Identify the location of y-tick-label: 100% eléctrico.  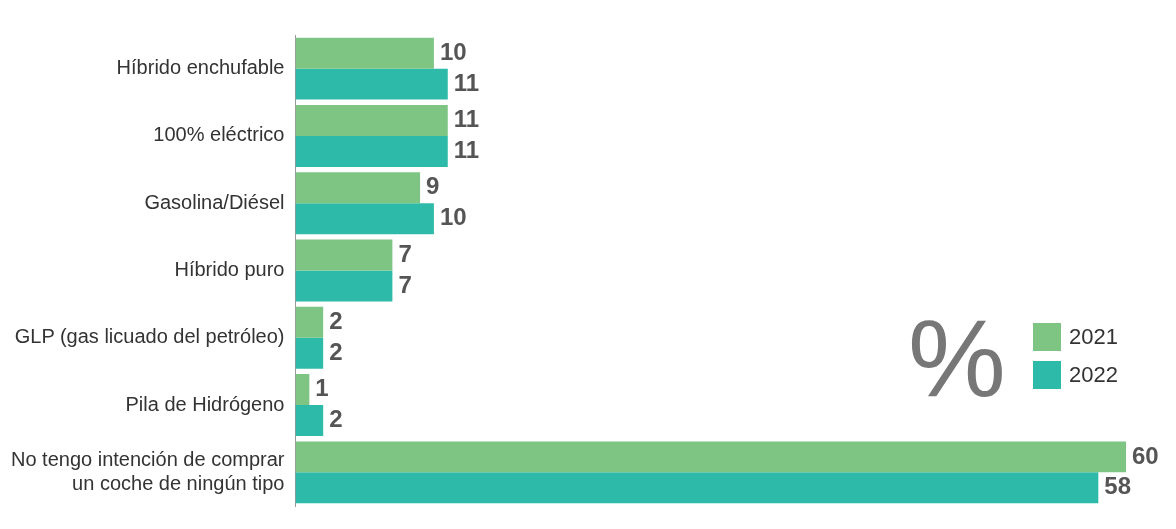
(219, 134).